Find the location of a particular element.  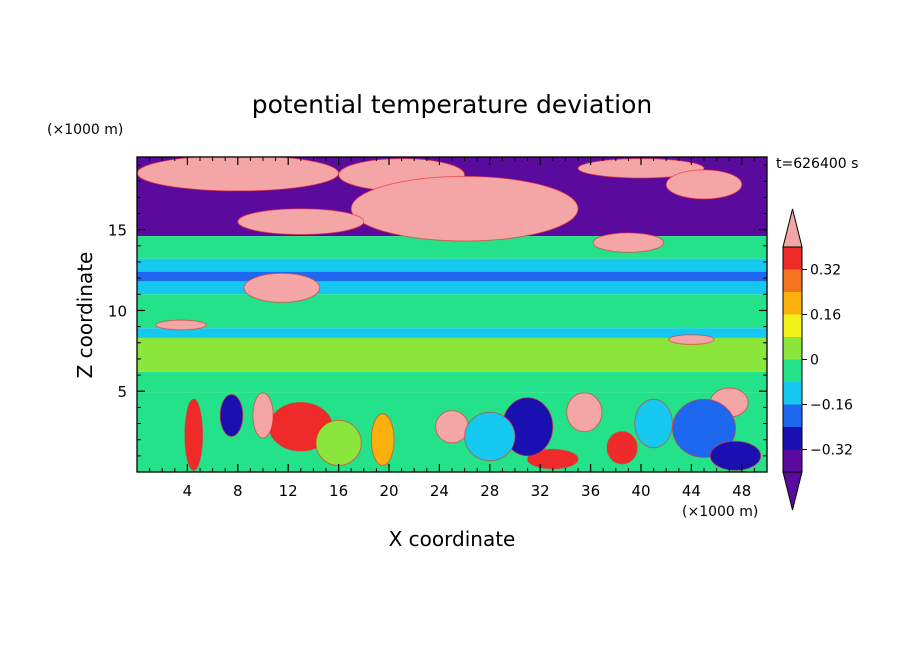

y-tick-label-5: 5 is located at coordinates (122, 392).